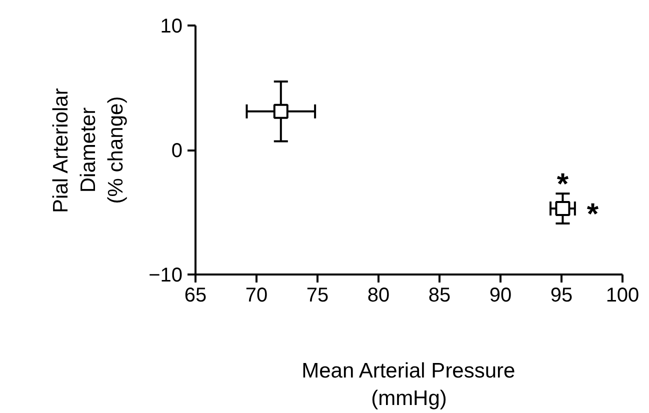 The image size is (649, 413). Describe the element at coordinates (256, 295) in the screenshot. I see `x-tick-label: 70` at that location.